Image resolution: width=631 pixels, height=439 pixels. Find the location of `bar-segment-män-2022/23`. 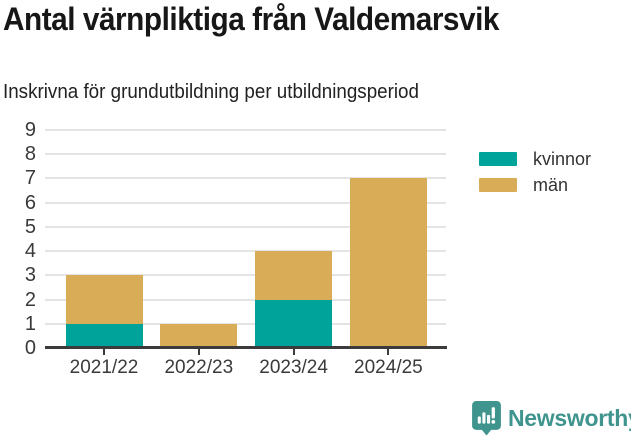

bar-segment-män-2022/23 is located at coordinates (199, 335).